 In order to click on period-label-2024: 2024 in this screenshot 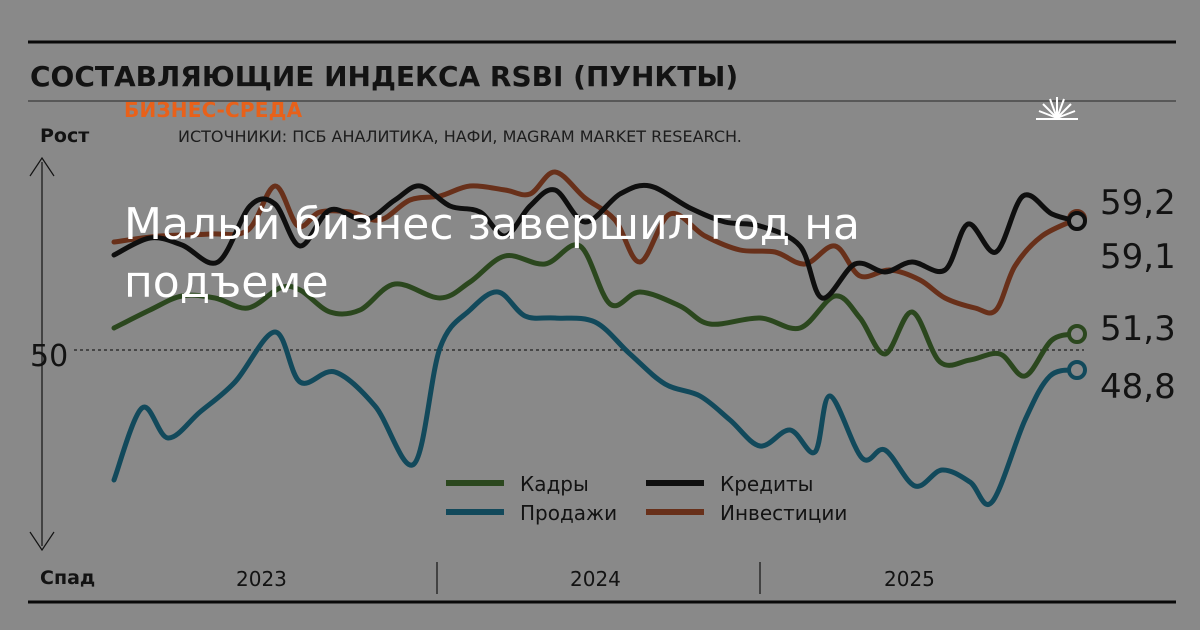, I will do `click(595, 579)`.